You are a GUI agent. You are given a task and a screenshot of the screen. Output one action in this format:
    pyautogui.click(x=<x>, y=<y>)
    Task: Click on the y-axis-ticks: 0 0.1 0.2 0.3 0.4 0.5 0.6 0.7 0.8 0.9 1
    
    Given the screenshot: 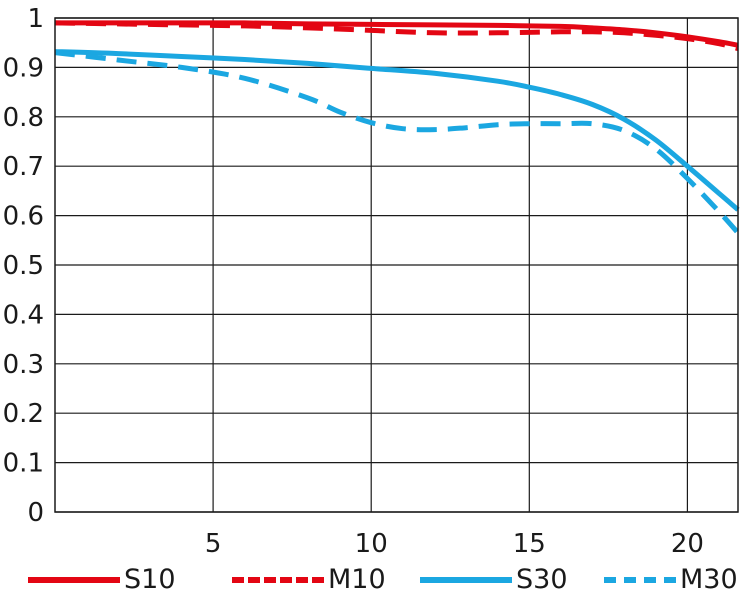 What is the action you would take?
    pyautogui.click(x=23, y=266)
    